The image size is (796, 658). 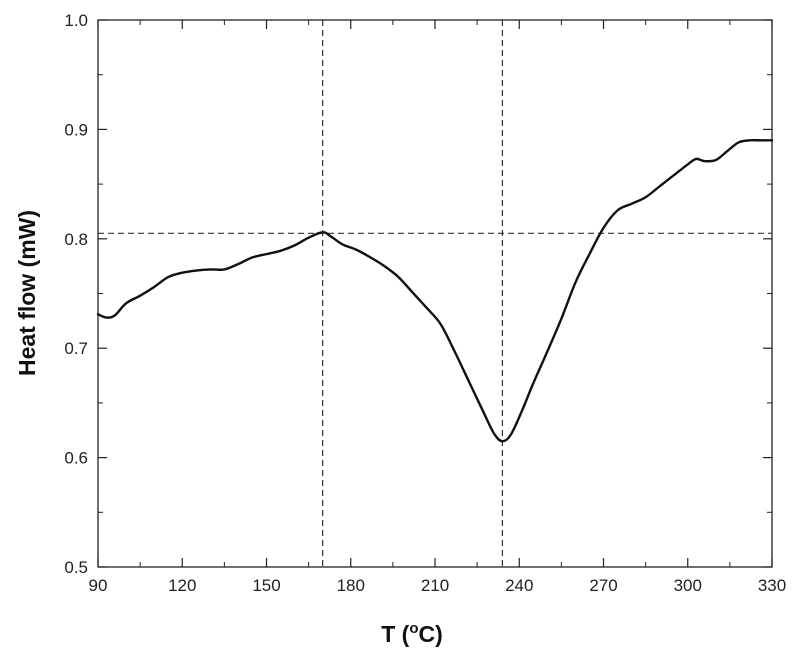 I want to click on x-tick-label: 120, so click(x=182, y=585).